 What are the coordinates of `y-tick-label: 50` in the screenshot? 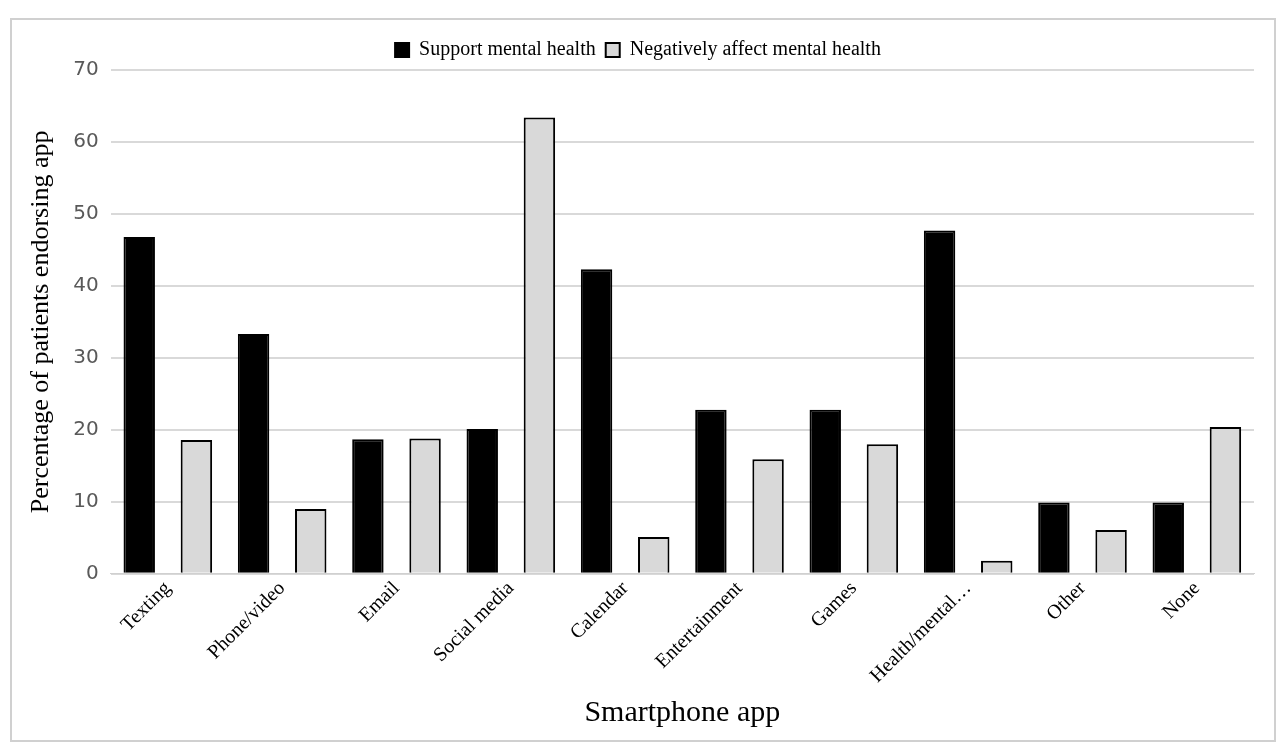 It's located at (86, 212).